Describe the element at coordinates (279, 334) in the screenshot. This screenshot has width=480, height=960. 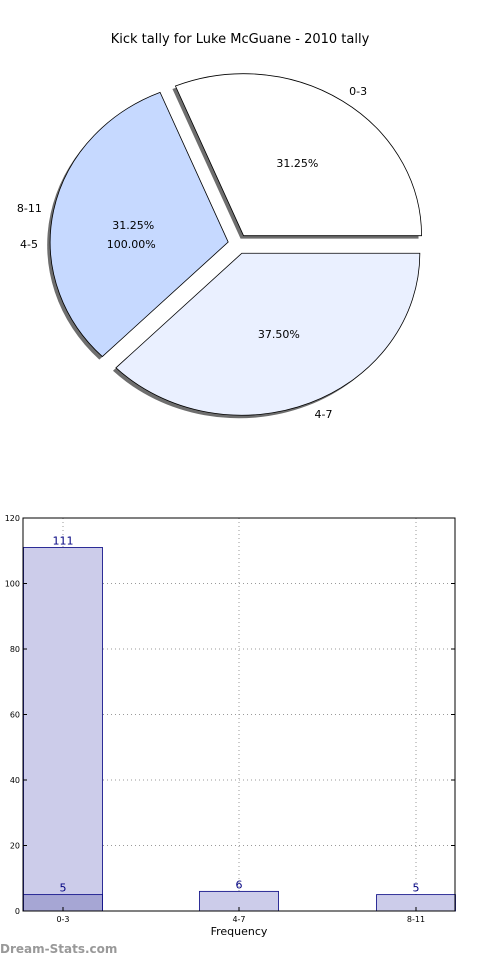
I see `pie-pct-4-7: 37.50%` at that location.